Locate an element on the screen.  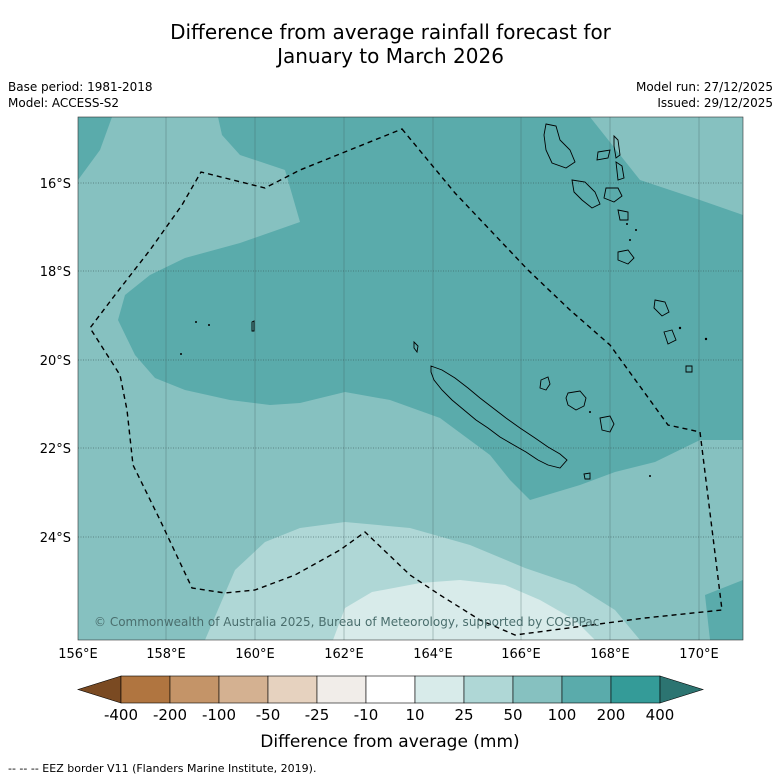
efate-island is located at coordinates (626, 257).